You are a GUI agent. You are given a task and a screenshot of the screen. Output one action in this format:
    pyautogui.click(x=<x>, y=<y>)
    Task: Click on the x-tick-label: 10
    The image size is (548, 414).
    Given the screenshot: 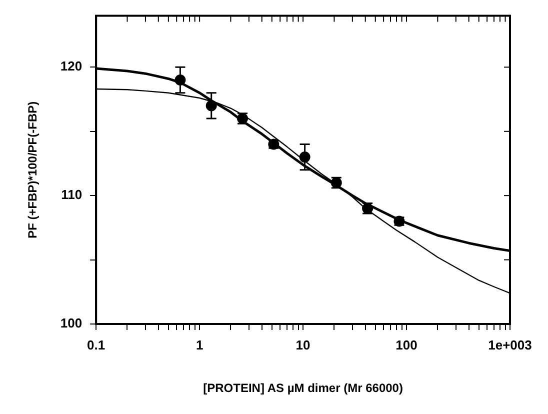 What is the action you would take?
    pyautogui.click(x=303, y=344)
    